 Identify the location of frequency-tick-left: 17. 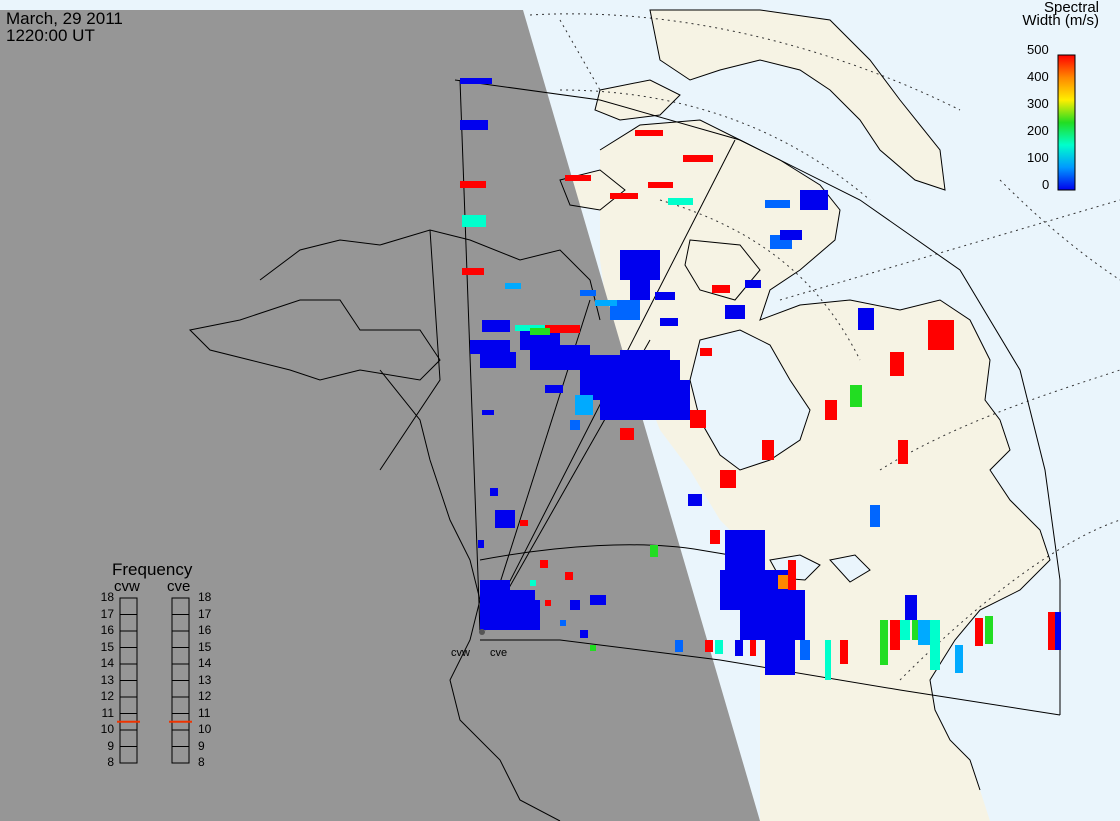
(107, 613).